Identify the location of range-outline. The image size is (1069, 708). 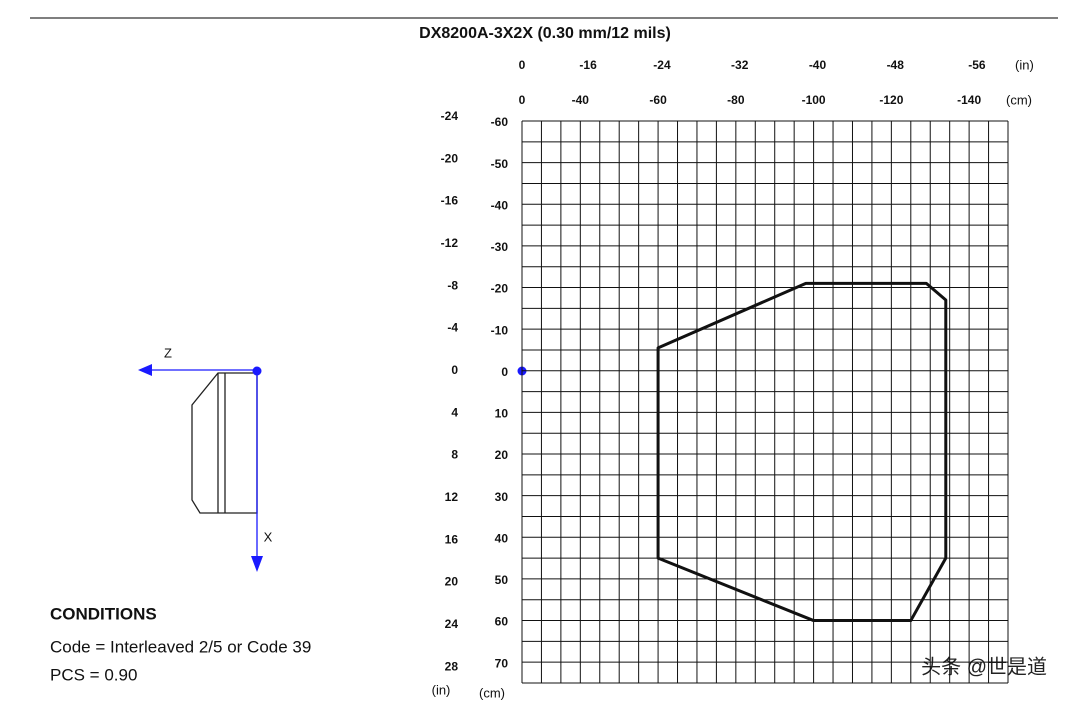
(802, 452).